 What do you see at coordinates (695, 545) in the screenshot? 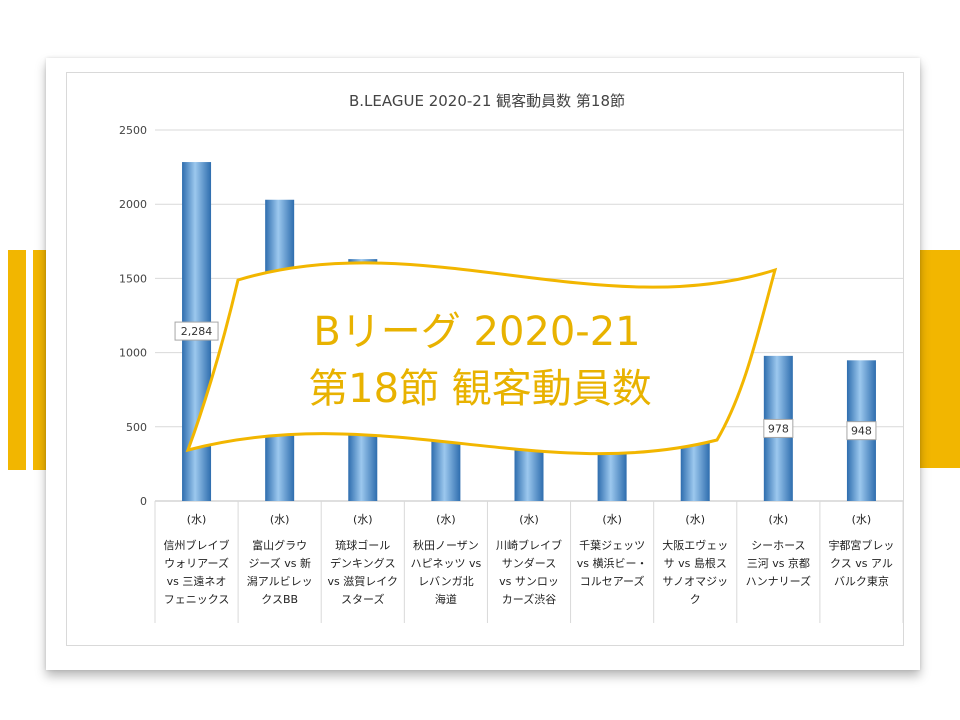
I see `category-label-line: 大阪エヴェッ` at bounding box center [695, 545].